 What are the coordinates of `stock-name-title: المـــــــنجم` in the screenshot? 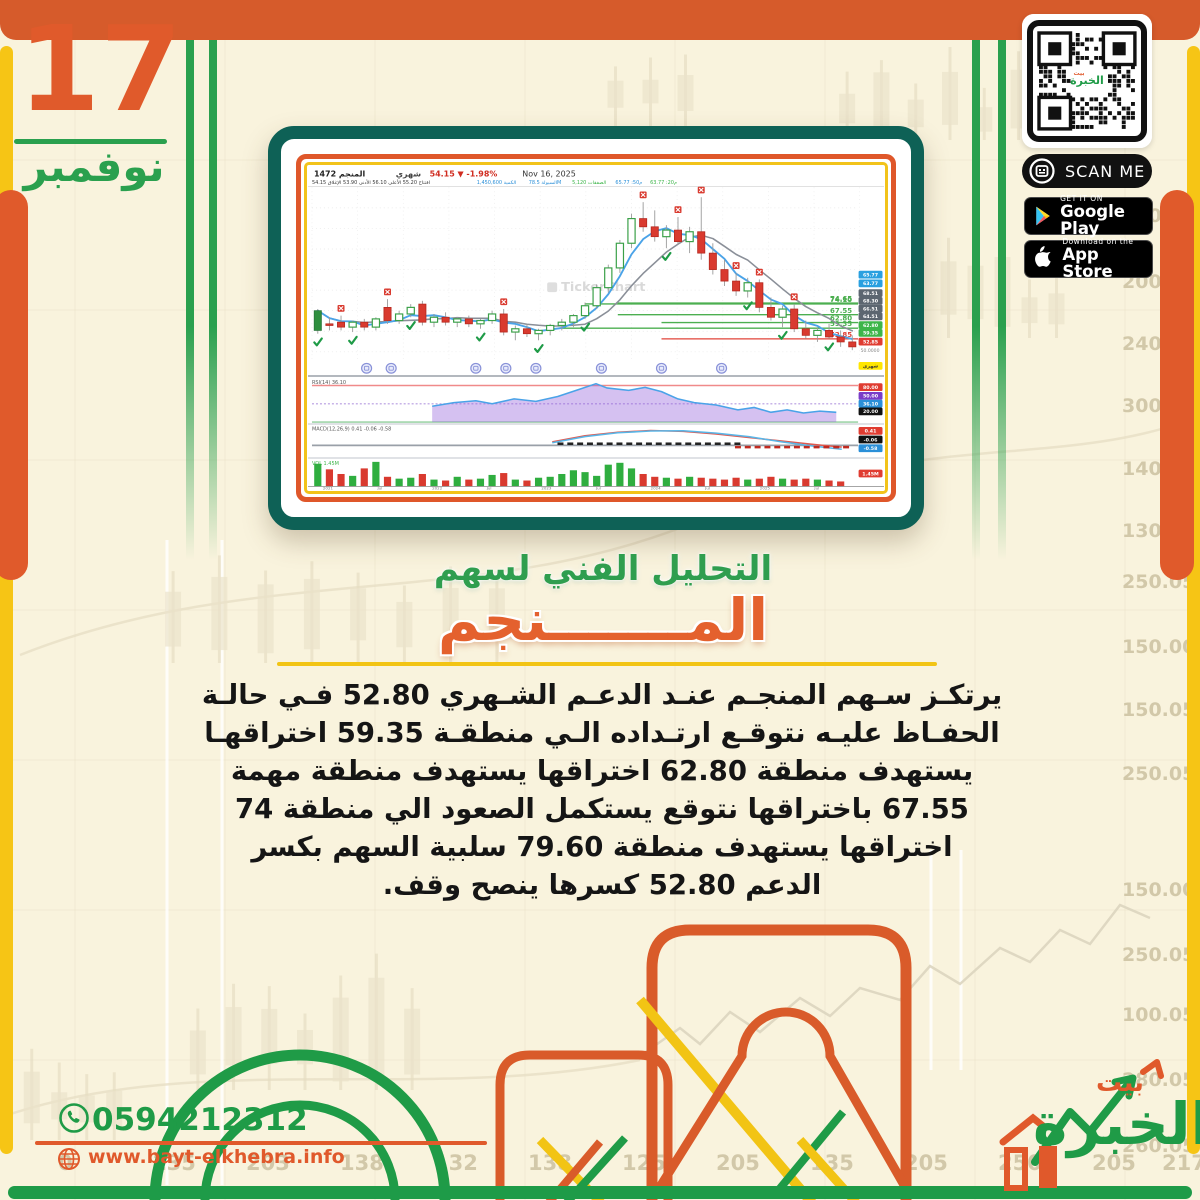 It's located at (603, 620).